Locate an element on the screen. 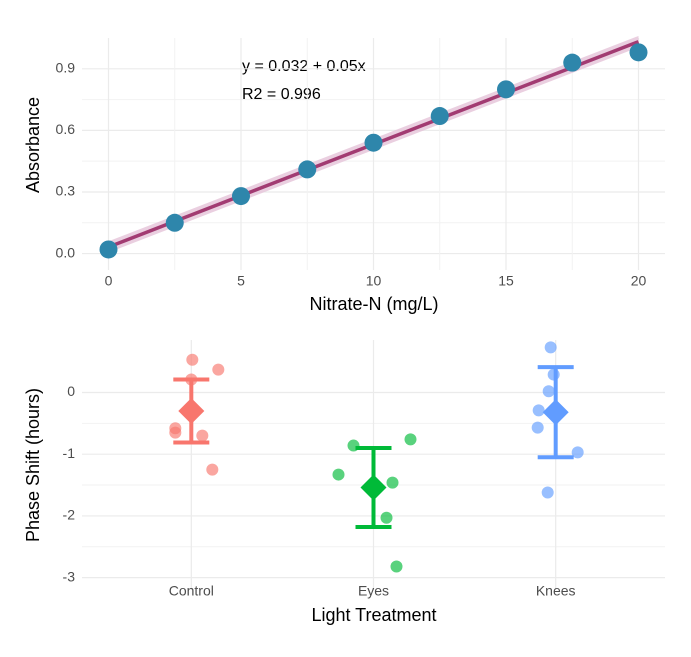 This screenshot has height=657, width=691. x-tick-label: Control is located at coordinates (191, 591).